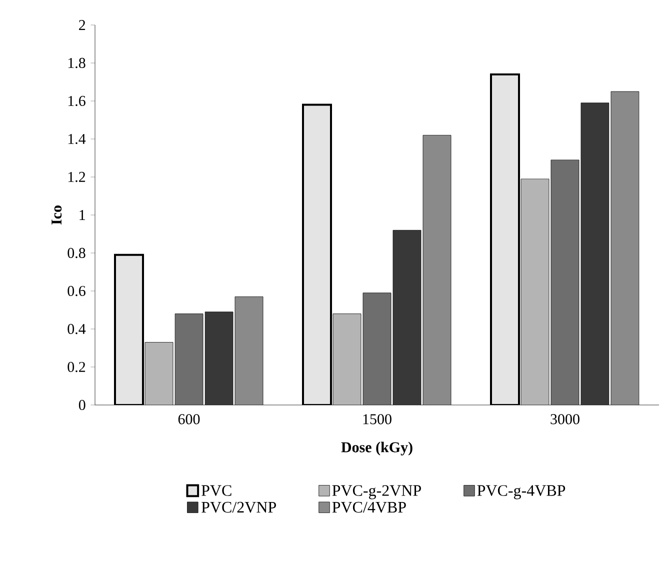 This screenshot has height=570, width=665. What do you see at coordinates (77, 329) in the screenshot?
I see `y-tick-label: 0.4` at bounding box center [77, 329].